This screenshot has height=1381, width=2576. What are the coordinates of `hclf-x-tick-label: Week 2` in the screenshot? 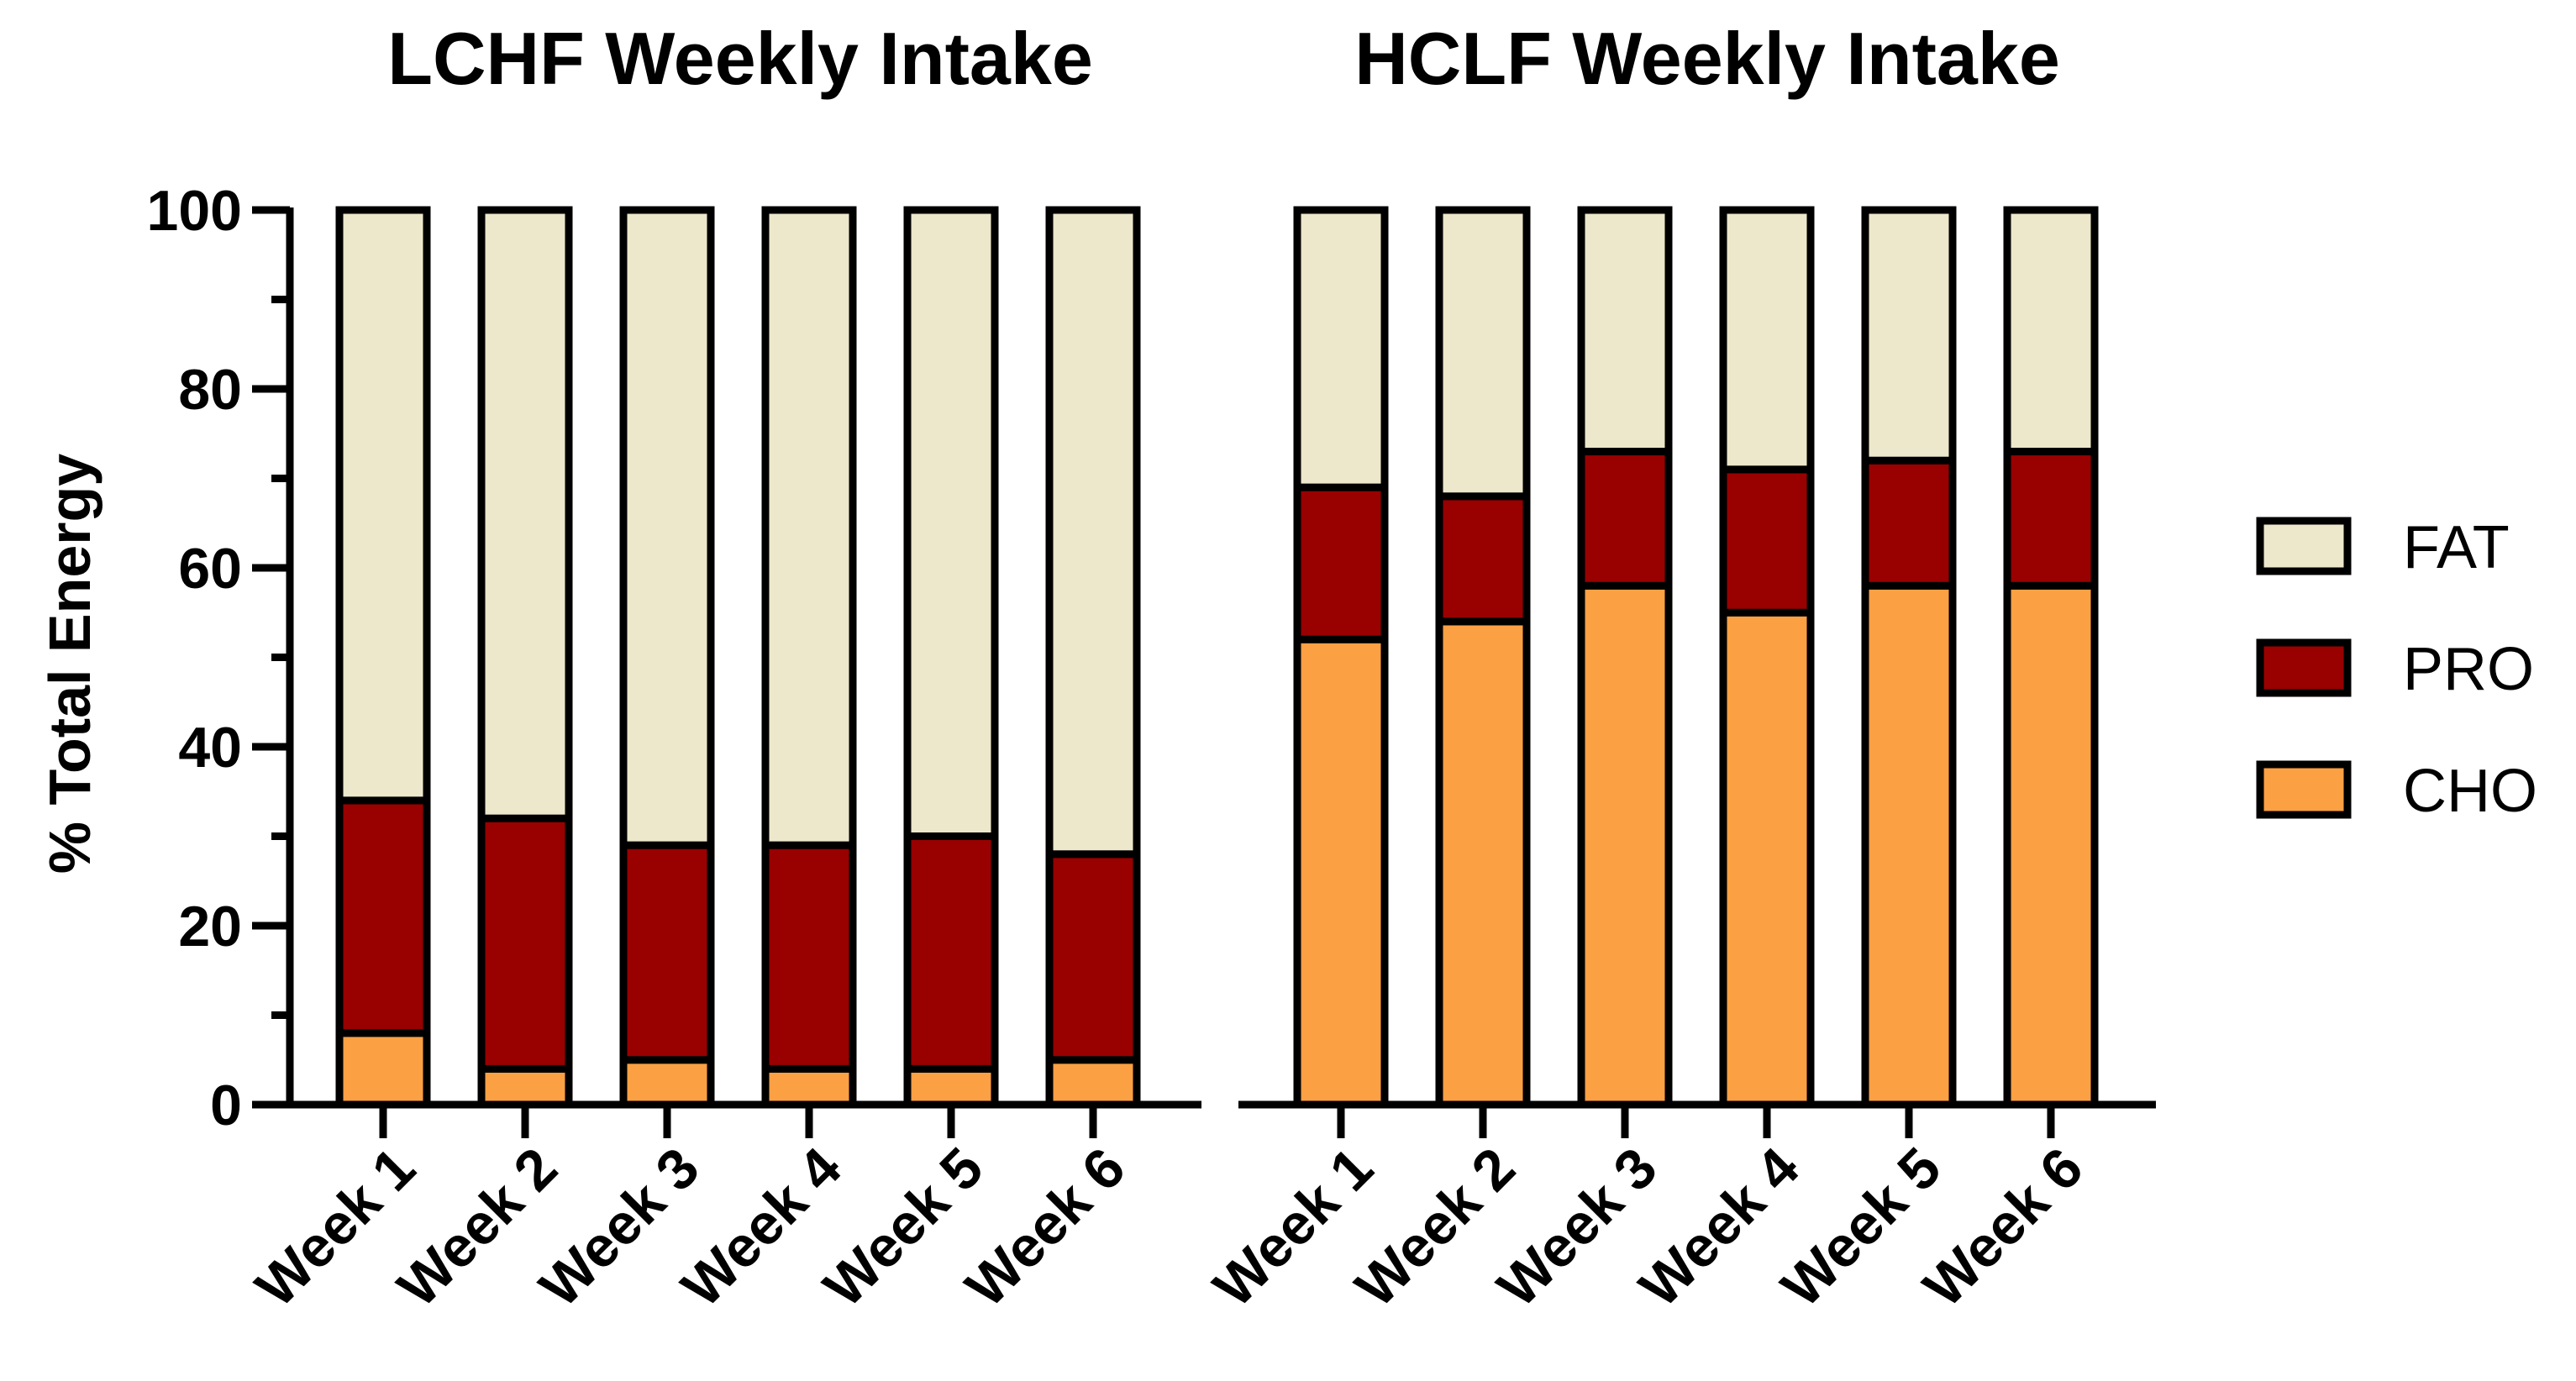 It's located at (1435, 1228).